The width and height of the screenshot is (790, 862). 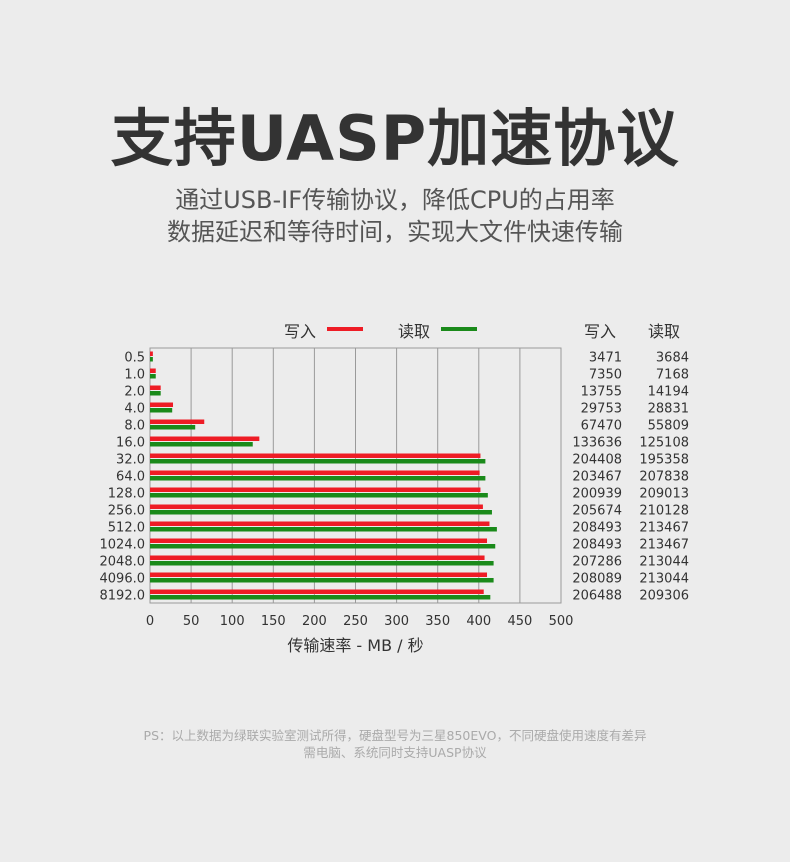 What do you see at coordinates (130, 460) in the screenshot?
I see `y-tick-label: 32.0` at bounding box center [130, 460].